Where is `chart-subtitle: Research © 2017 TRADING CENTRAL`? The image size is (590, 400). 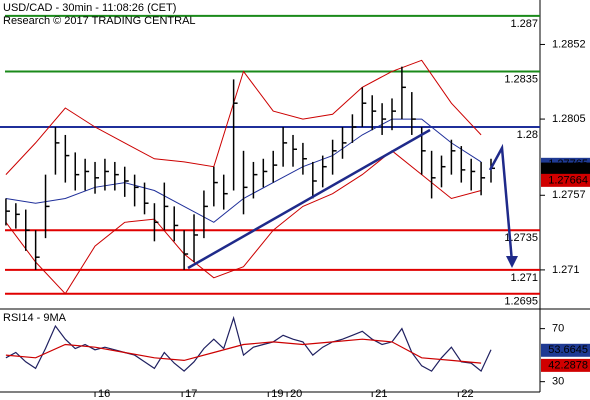 chart-subtitle: Research © 2017 TRADING CENTRAL is located at coordinates (99, 21).